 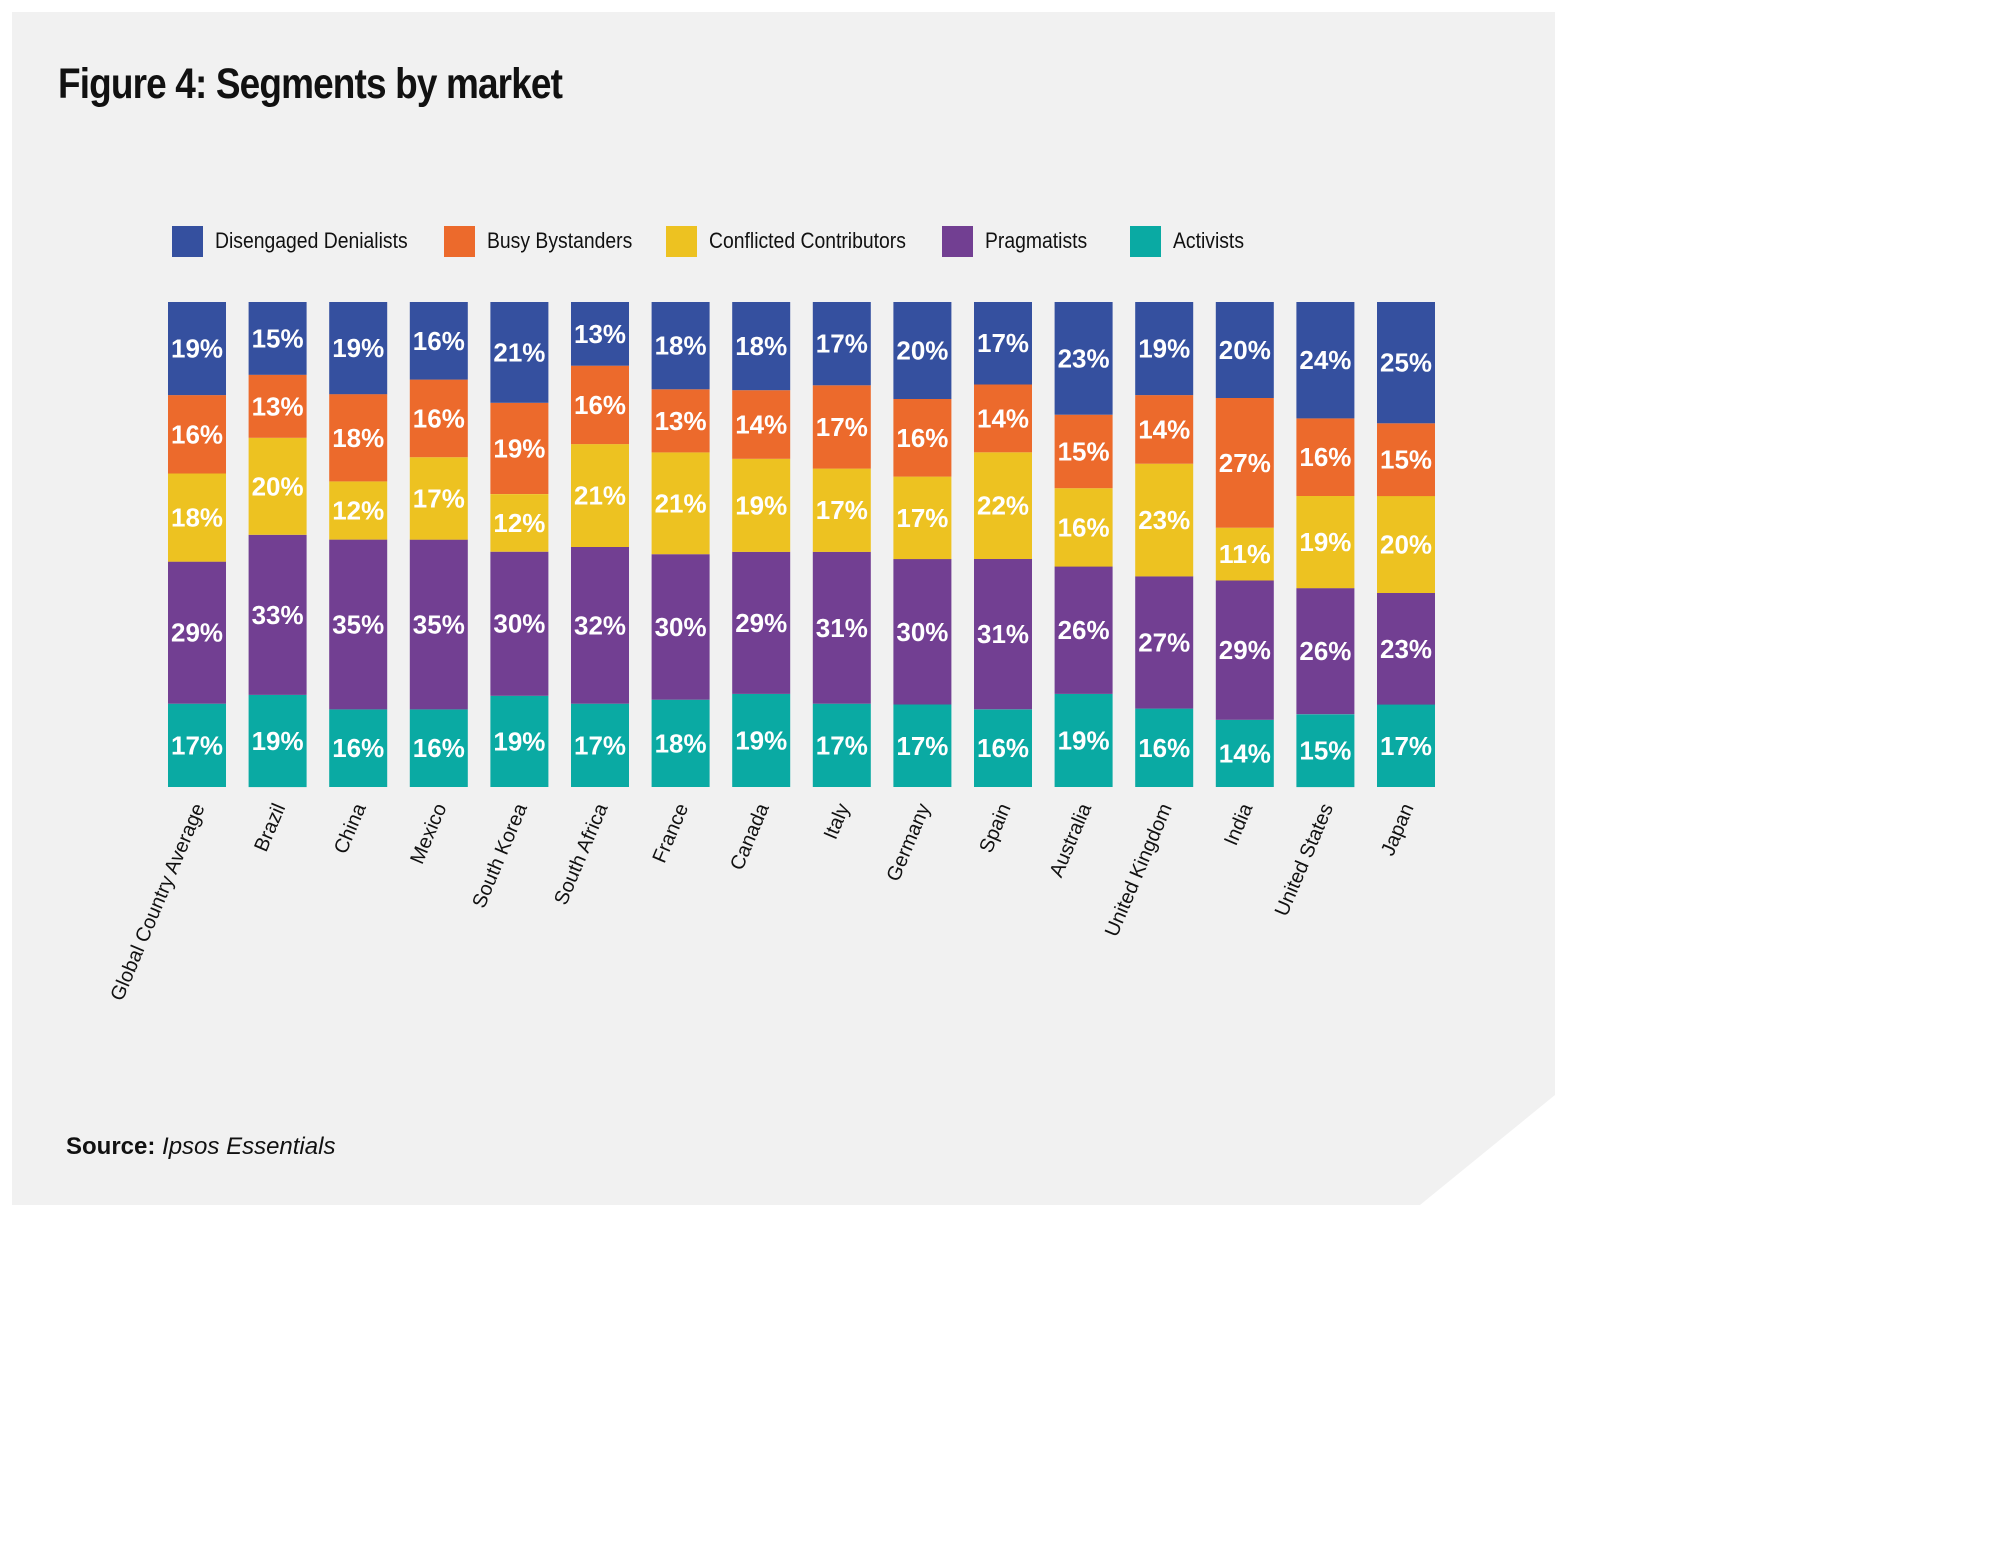 What do you see at coordinates (681, 627) in the screenshot?
I see `data-label-france-pragmatists: 30%` at bounding box center [681, 627].